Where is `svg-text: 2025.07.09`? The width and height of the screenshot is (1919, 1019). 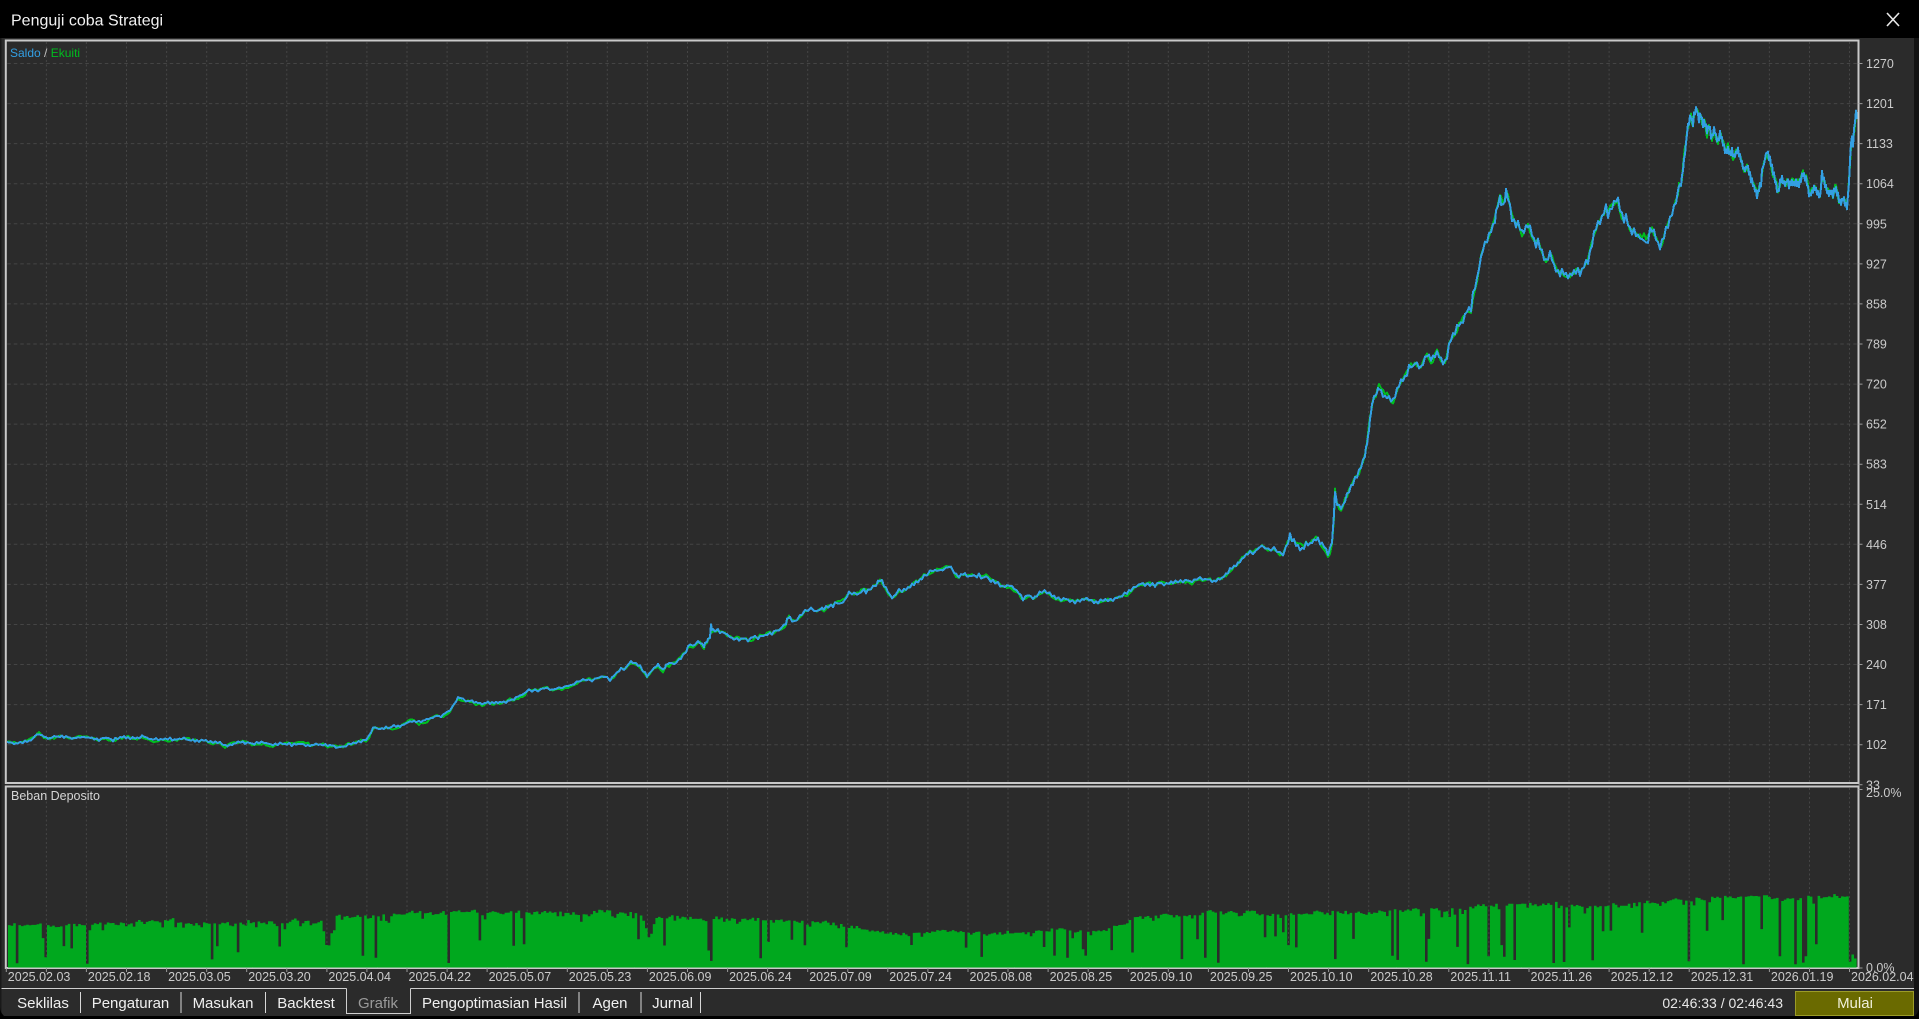
svg-text: 2025.07.09 is located at coordinates (840, 977).